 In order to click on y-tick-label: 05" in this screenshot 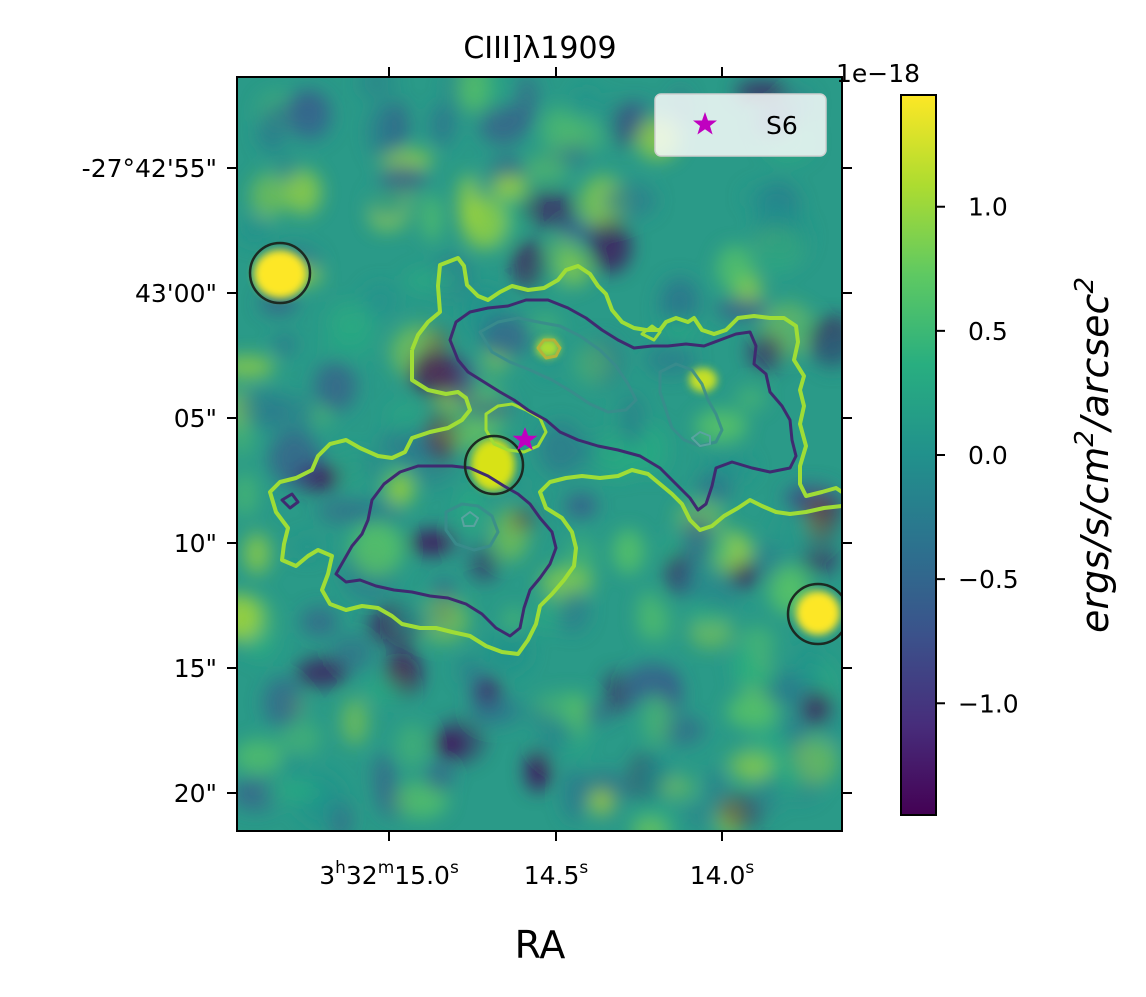, I will do `click(195, 418)`.